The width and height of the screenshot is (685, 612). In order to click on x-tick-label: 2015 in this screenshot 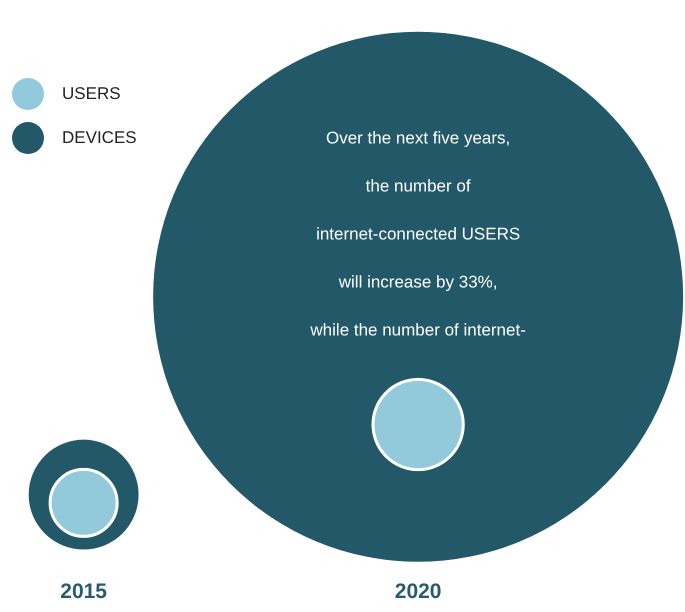, I will do `click(84, 592)`.